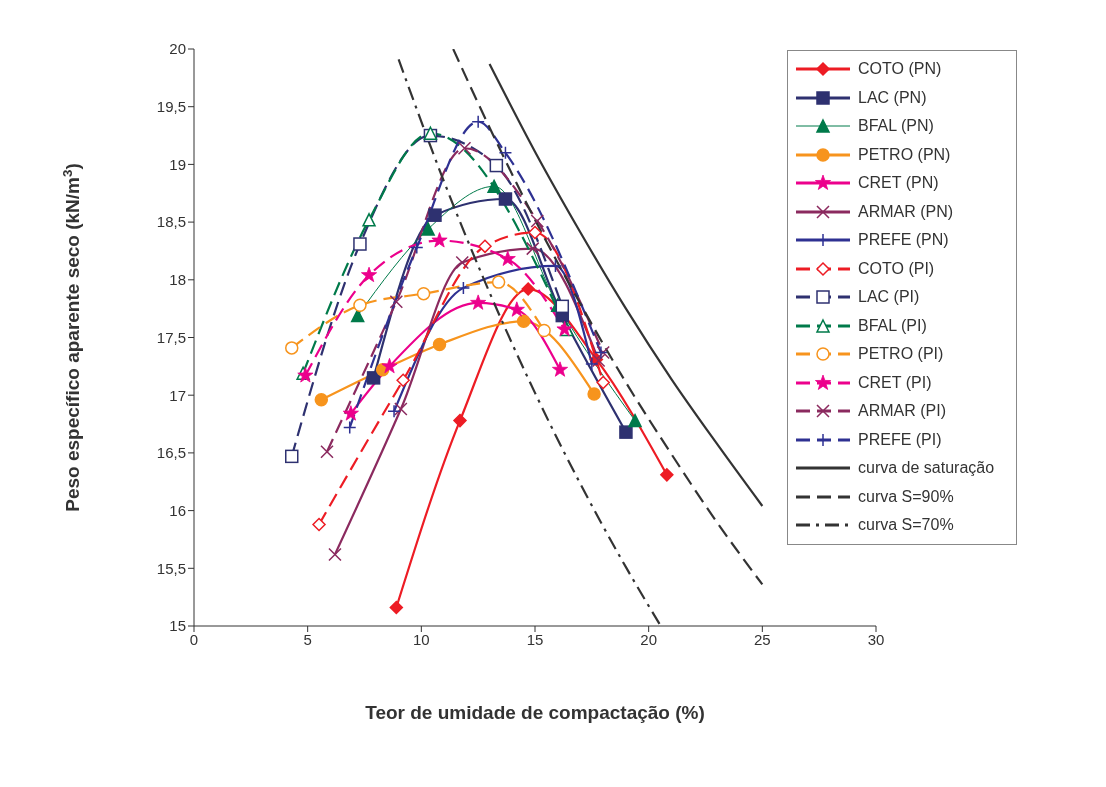 The image size is (1106, 787). Describe the element at coordinates (896, 268) in the screenshot. I see `legend-label: COTO (PI)` at that location.